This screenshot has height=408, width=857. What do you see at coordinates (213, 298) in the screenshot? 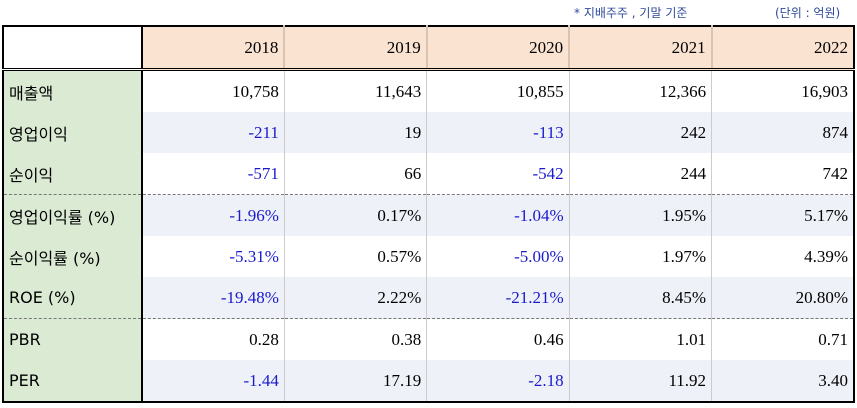
I see `value-cell: -19.48%` at bounding box center [213, 298].